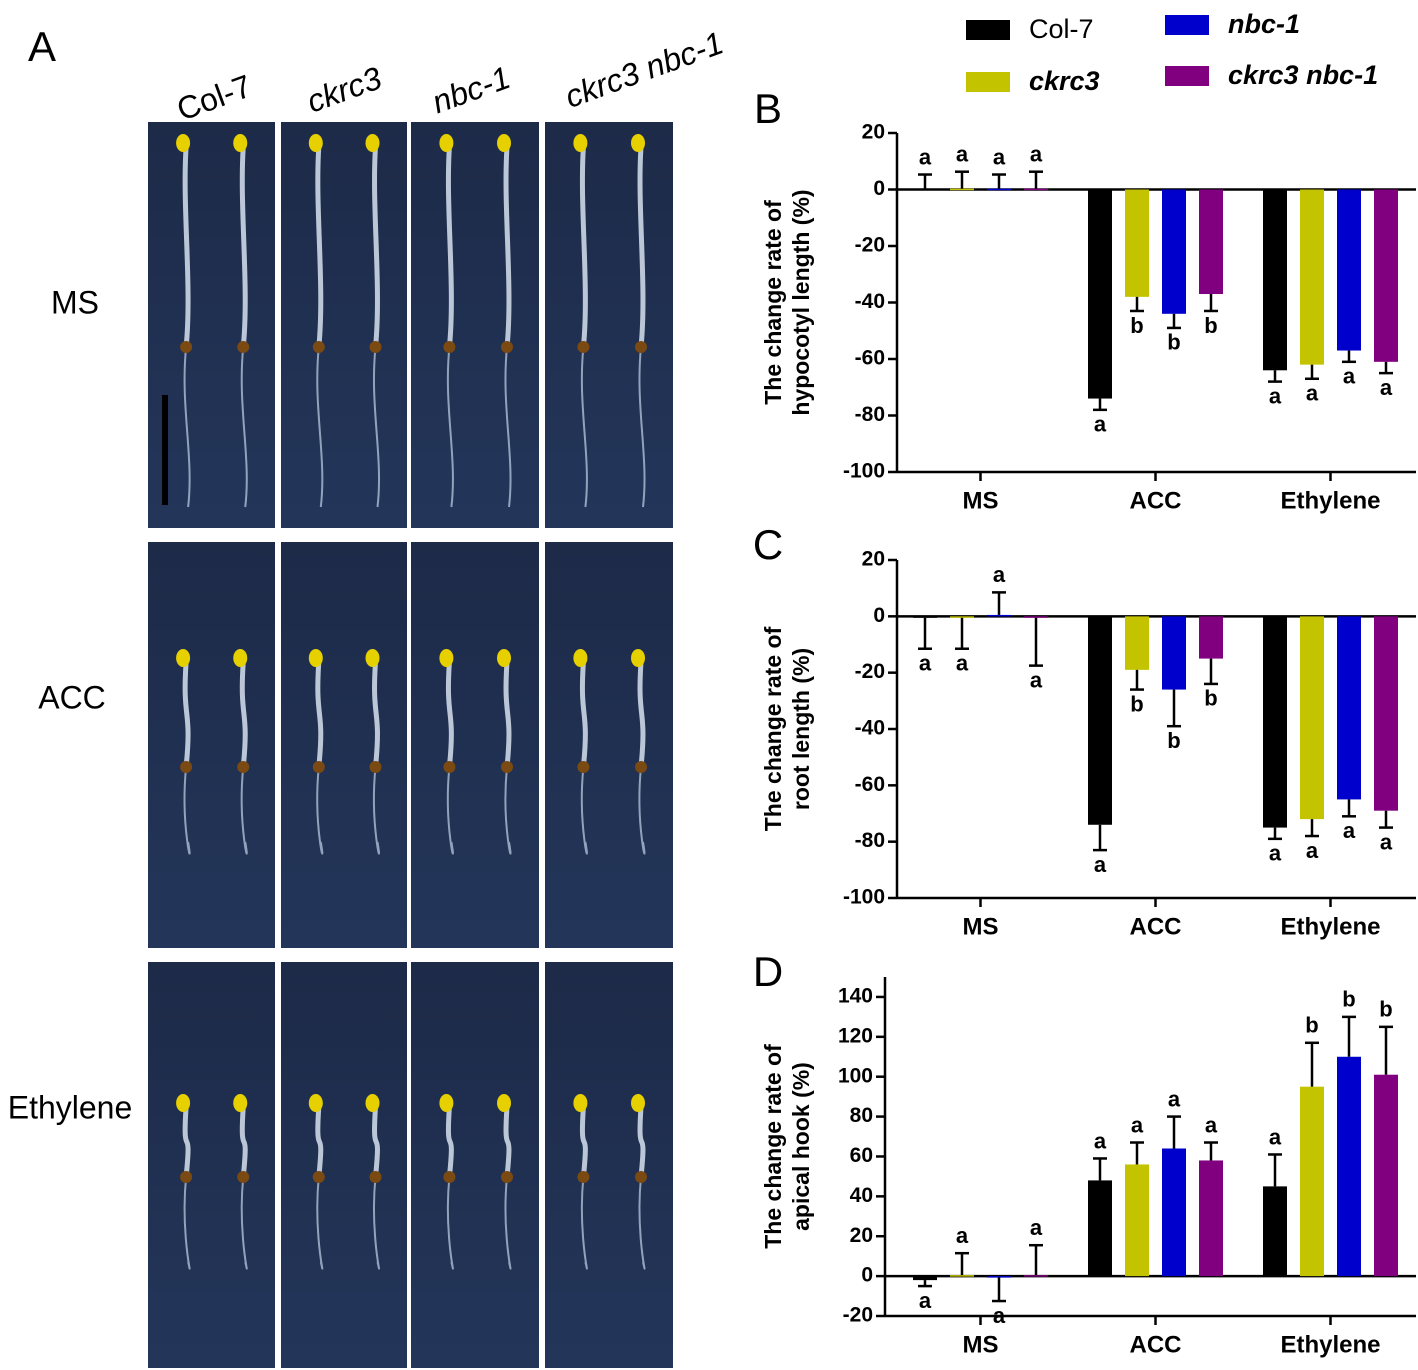 The image size is (1418, 1370). What do you see at coordinates (861, 1195) in the screenshot?
I see `y-tick-label: 40` at bounding box center [861, 1195].